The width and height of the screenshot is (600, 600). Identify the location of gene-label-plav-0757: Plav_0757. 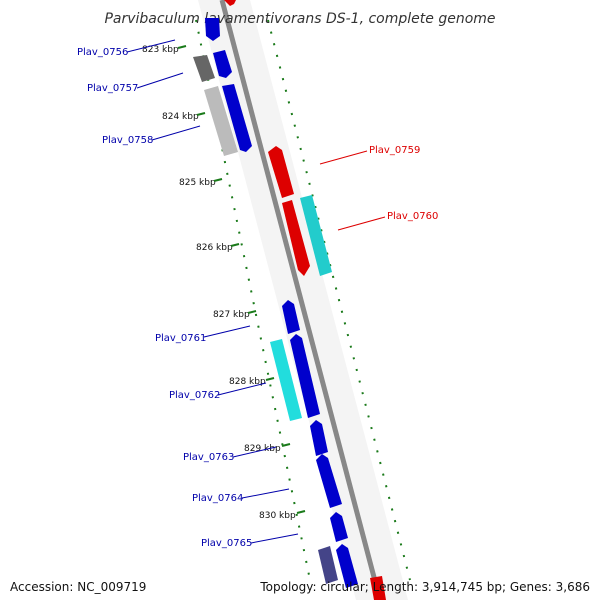
(112, 88).